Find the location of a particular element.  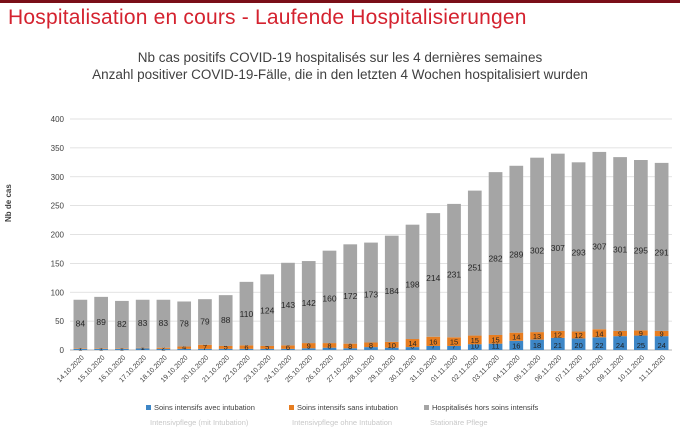

data-label: 15 is located at coordinates (495, 339).